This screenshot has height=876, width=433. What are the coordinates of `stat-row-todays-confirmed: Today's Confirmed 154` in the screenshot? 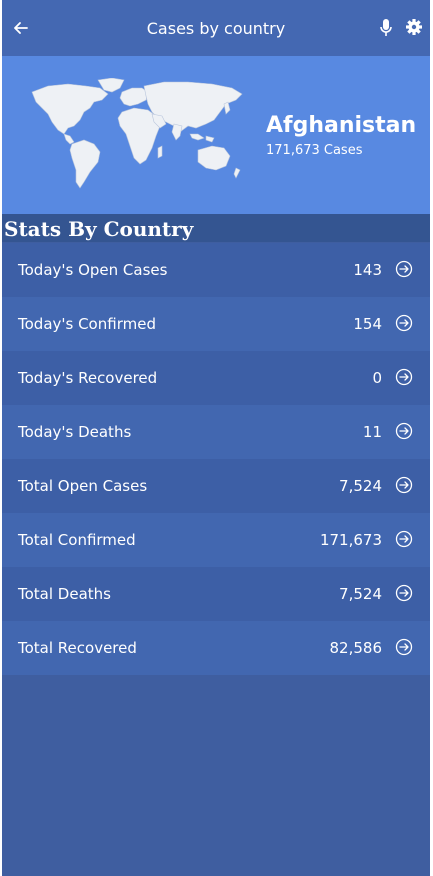 It's located at (216, 324).